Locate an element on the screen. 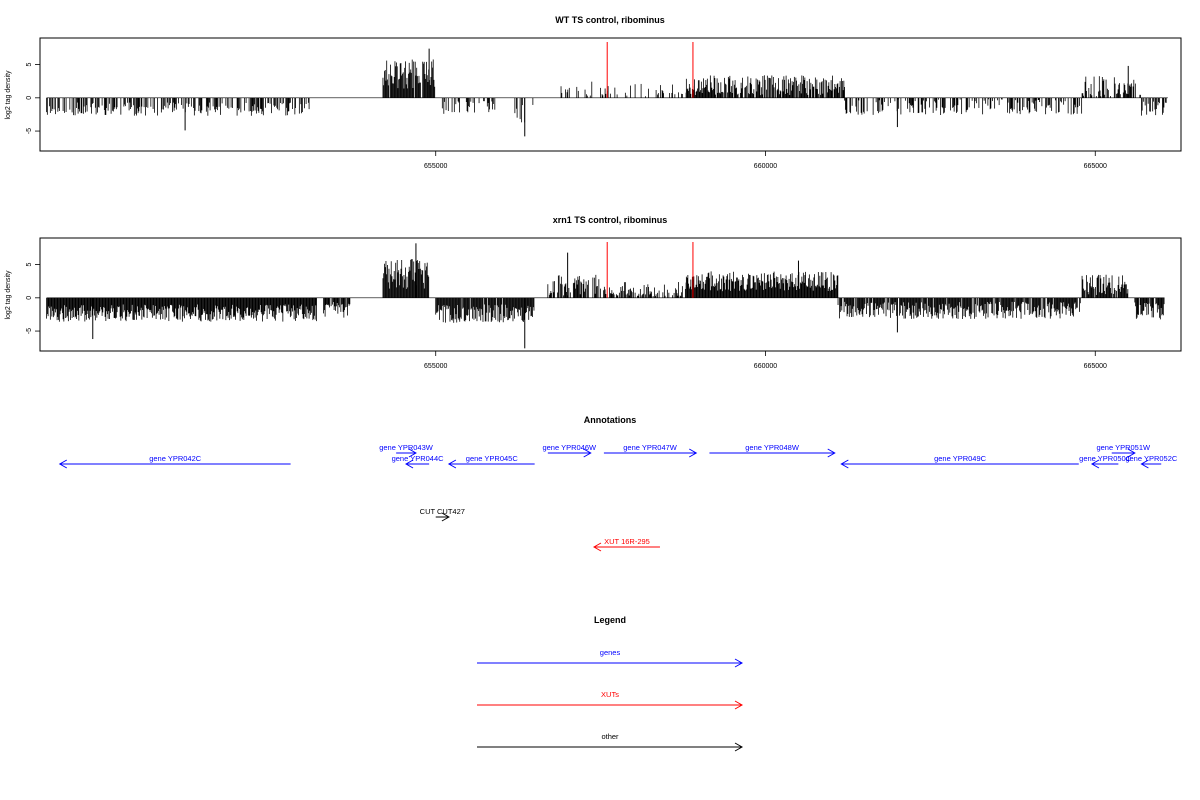 This screenshot has height=800, width=1200. legend: Legend genes XUTs other is located at coordinates (610, 683).